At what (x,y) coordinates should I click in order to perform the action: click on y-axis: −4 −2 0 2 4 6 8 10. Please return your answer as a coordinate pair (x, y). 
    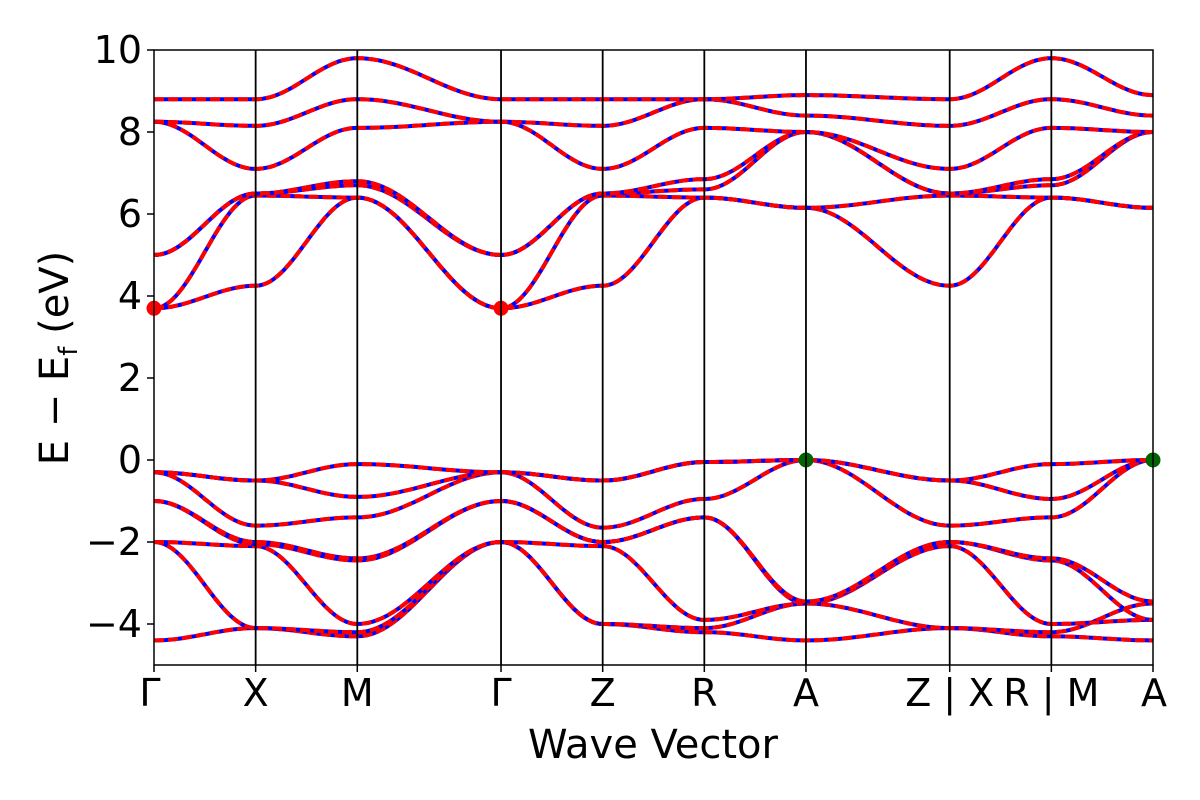
    Looking at the image, I should click on (120, 337).